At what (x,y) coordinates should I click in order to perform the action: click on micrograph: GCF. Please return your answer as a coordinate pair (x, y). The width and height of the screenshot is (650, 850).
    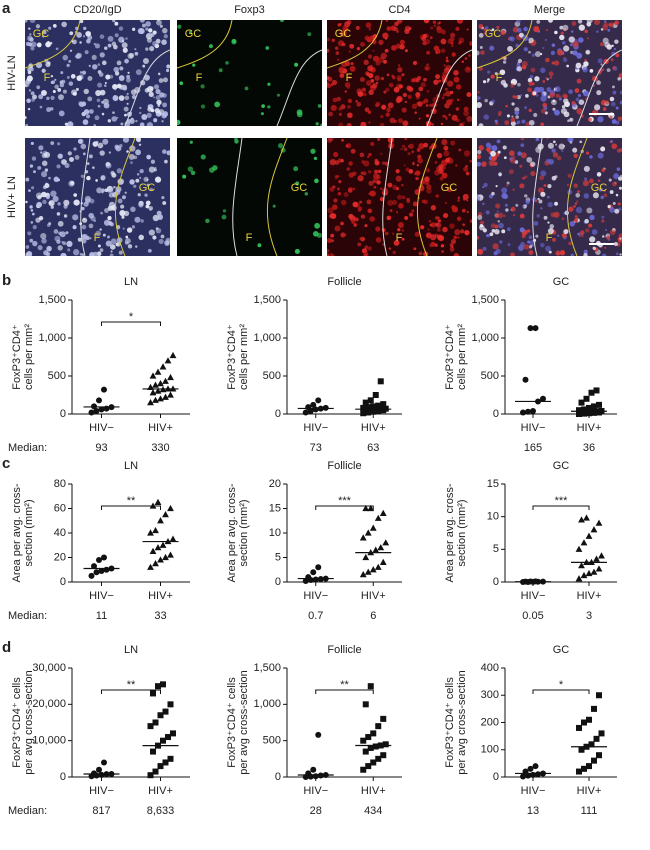
    Looking at the image, I should click on (97, 197).